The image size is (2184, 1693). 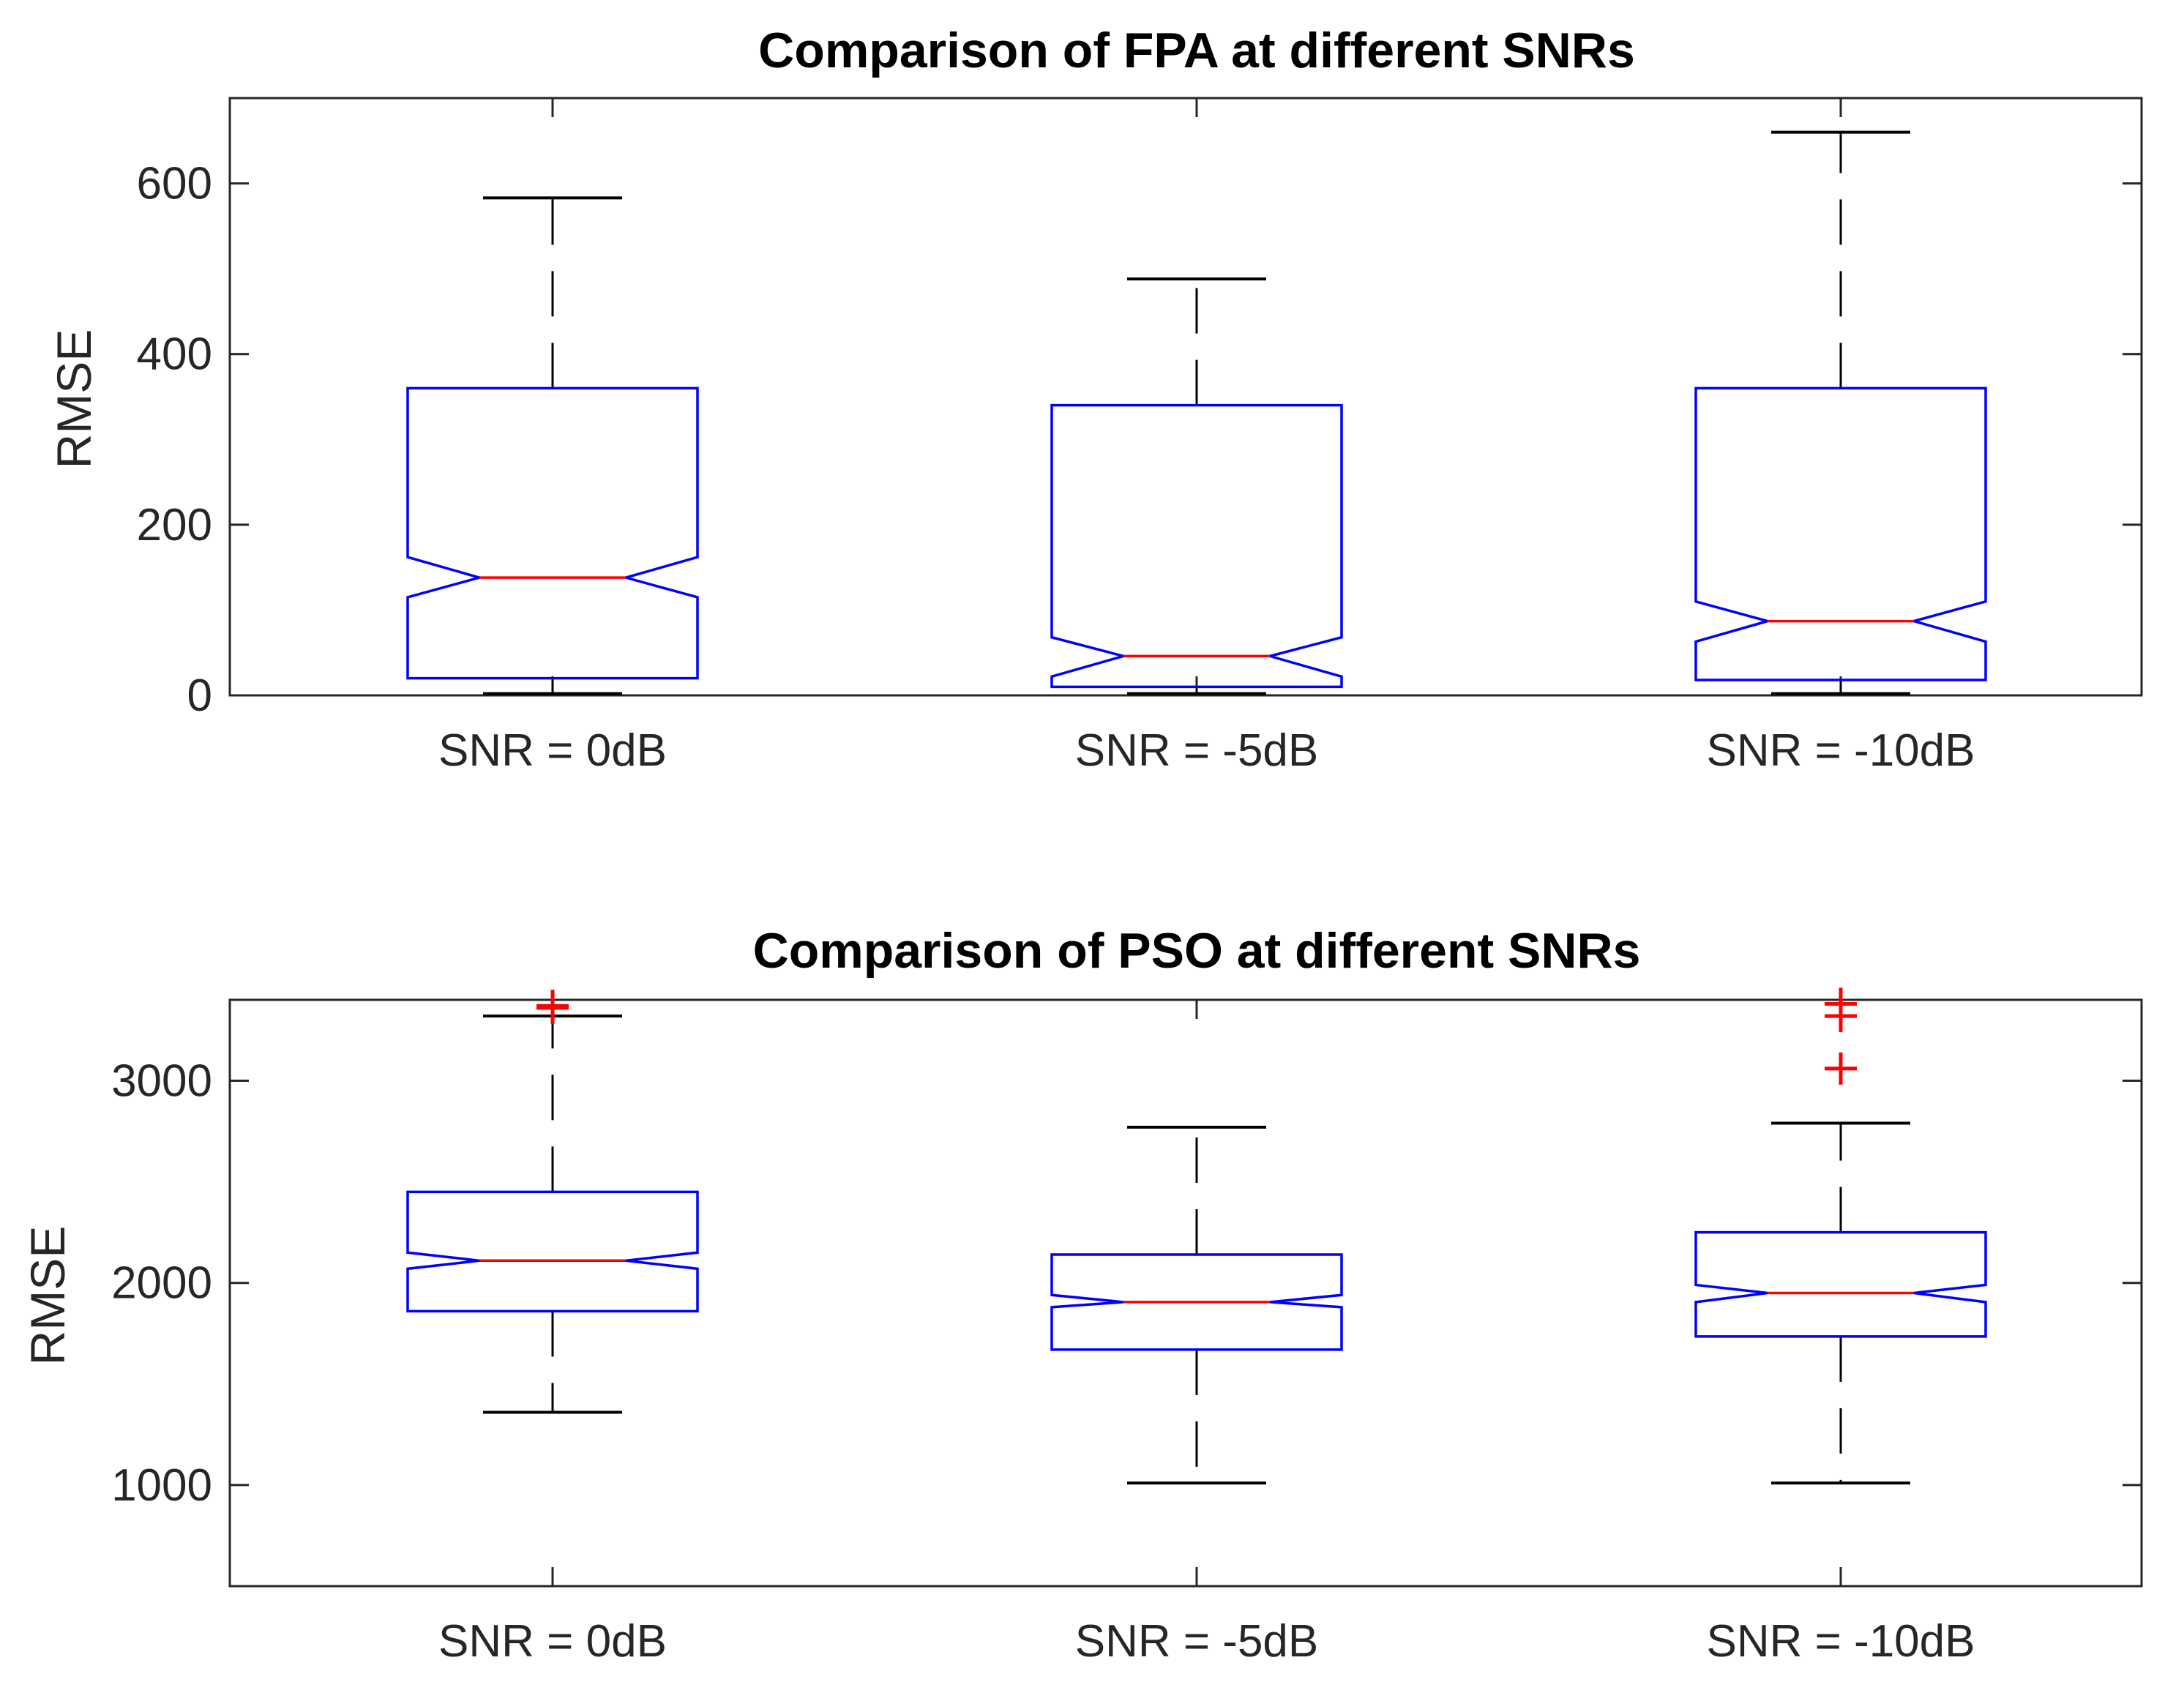 What do you see at coordinates (162, 1080) in the screenshot?
I see `y-tick-label: 3000` at bounding box center [162, 1080].